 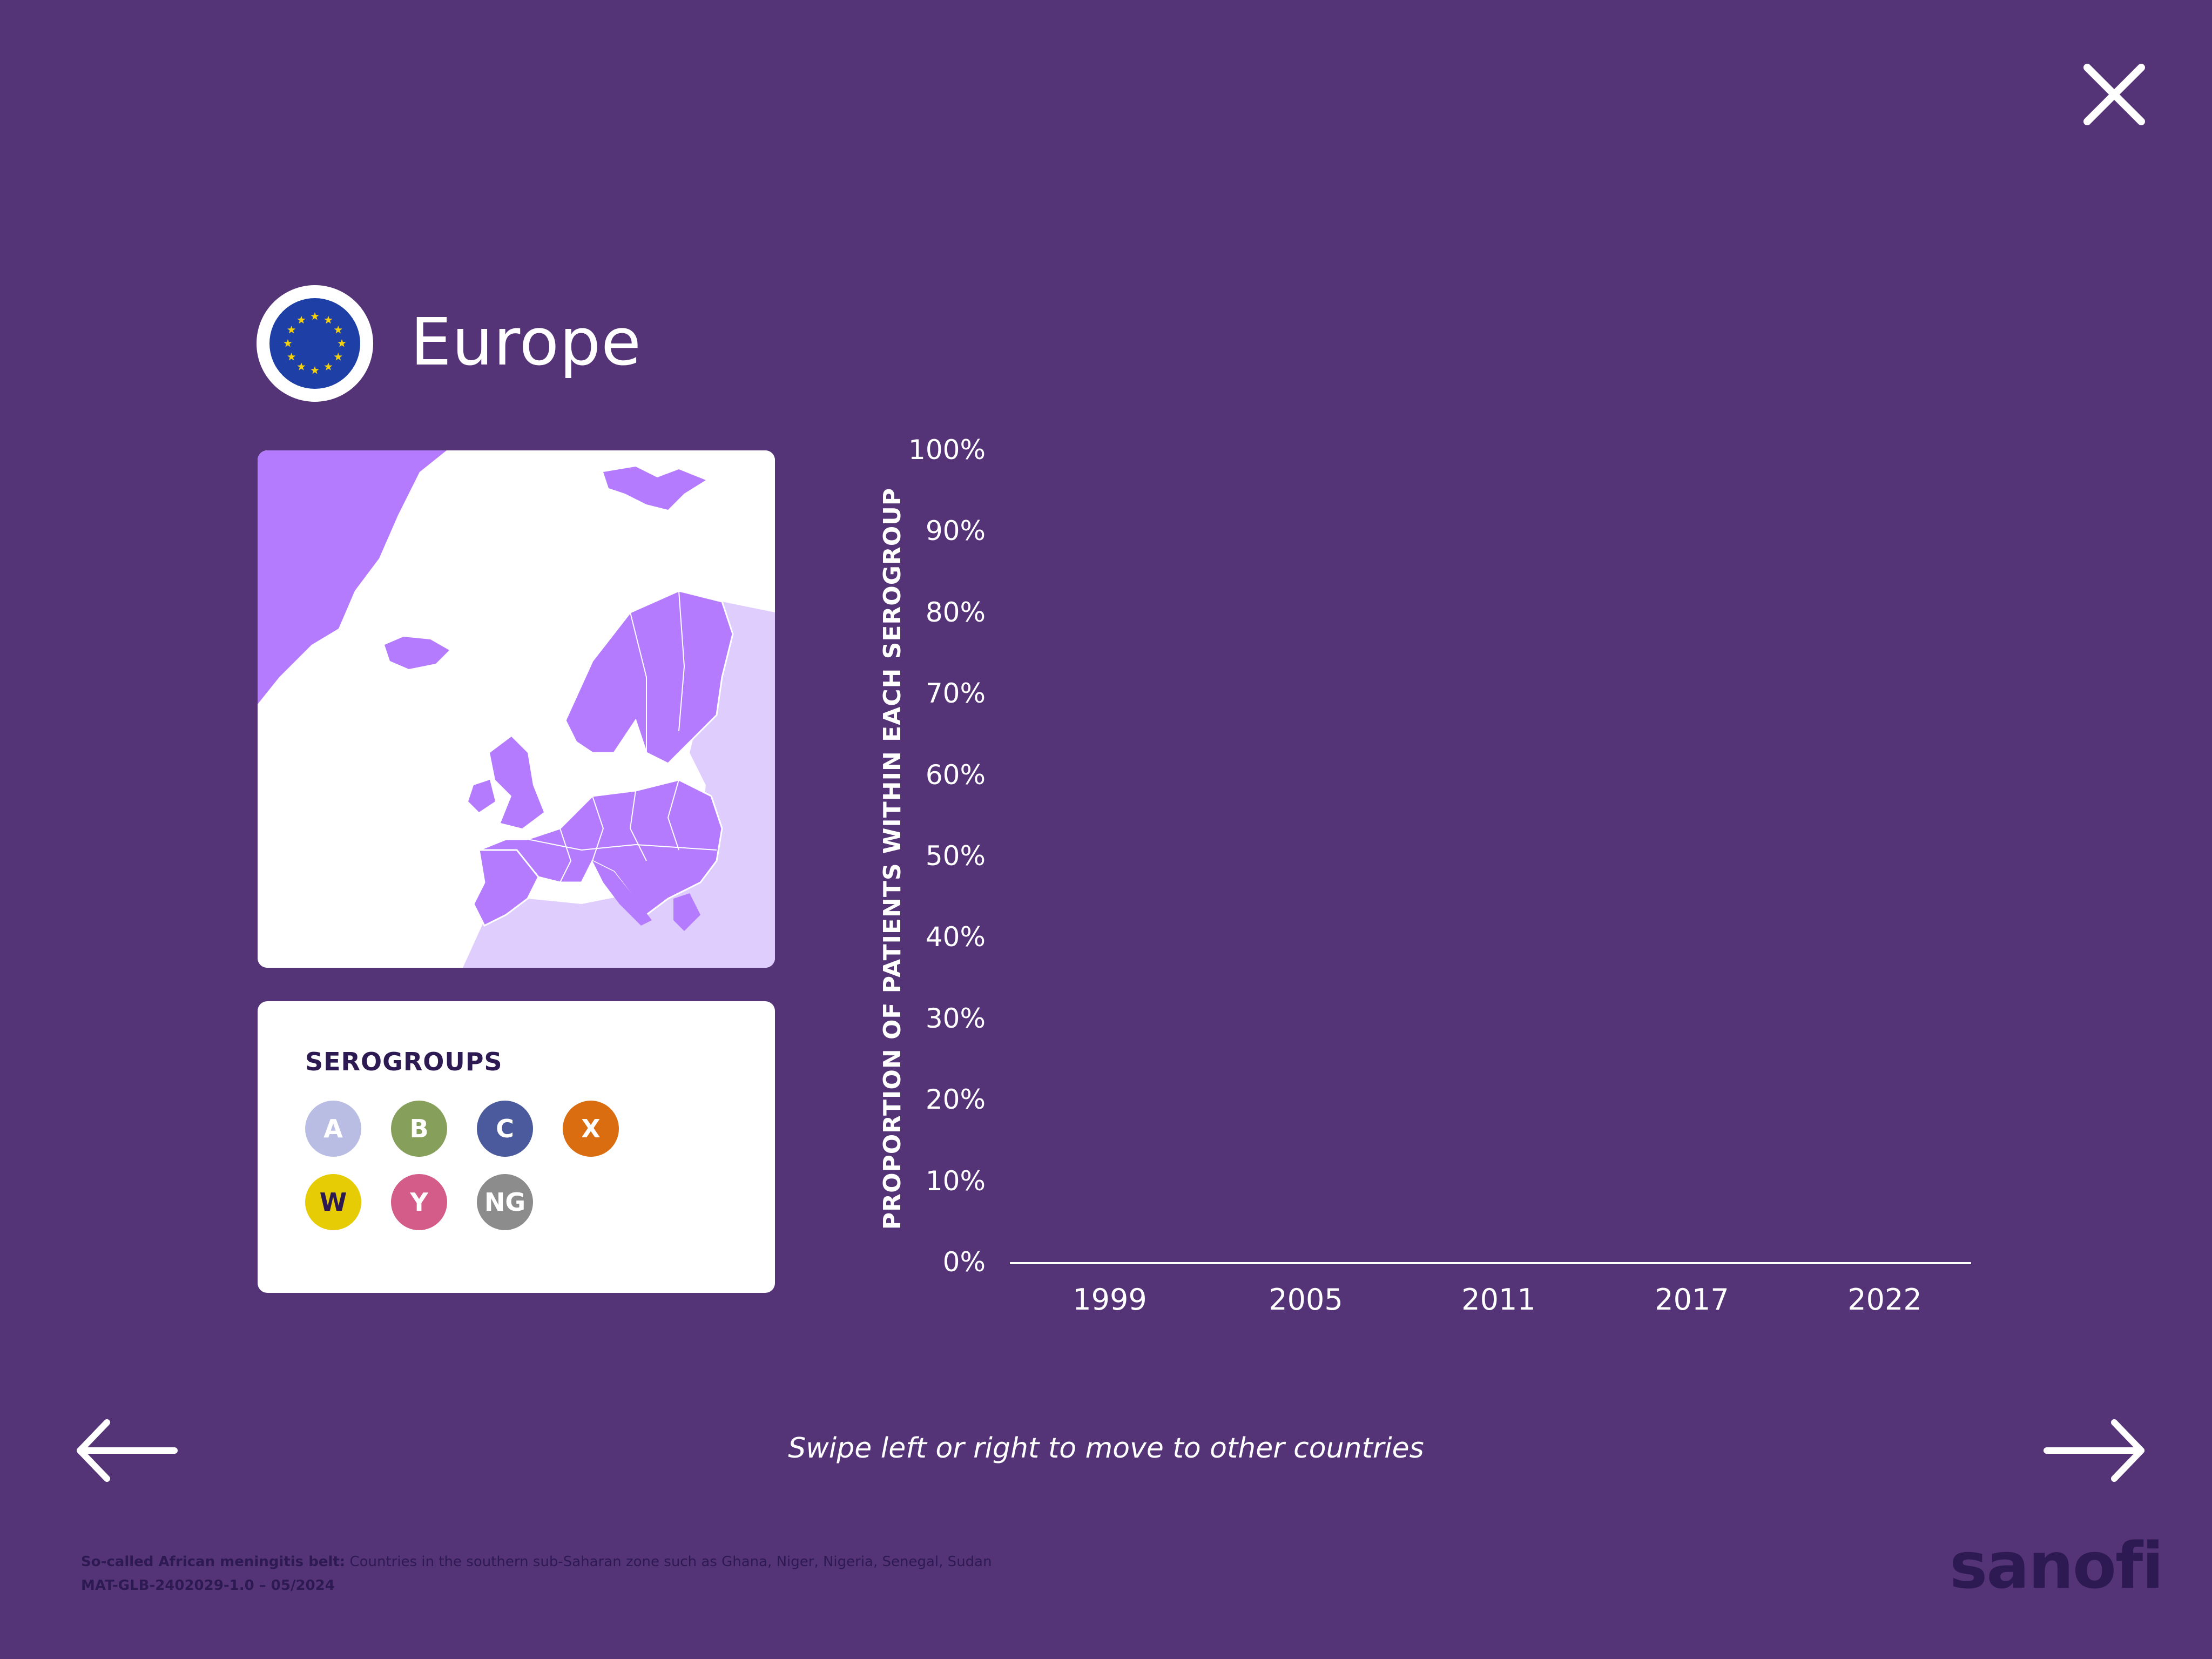 I want to click on greenland-shape, so click(x=352, y=577).